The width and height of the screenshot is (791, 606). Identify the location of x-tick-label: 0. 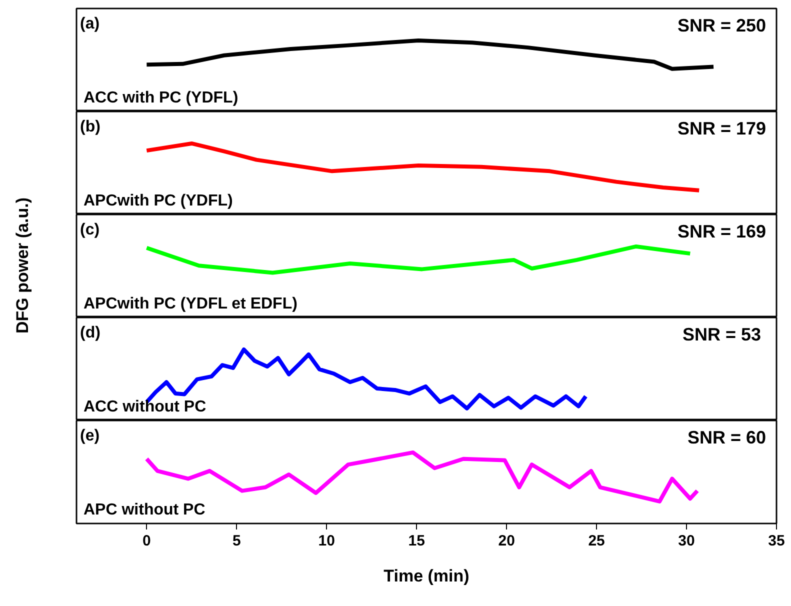
(146, 541).